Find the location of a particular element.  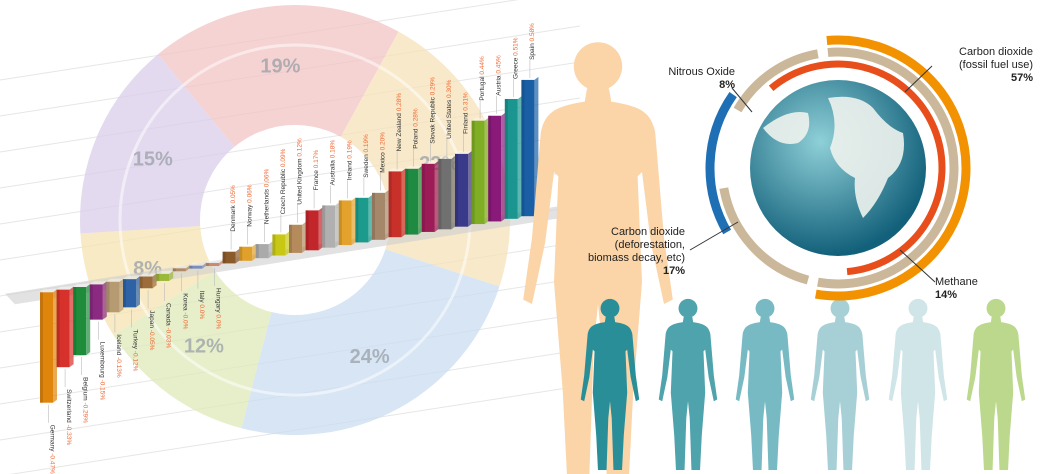

legend-label: (fossil fuel use) is located at coordinates (996, 65).